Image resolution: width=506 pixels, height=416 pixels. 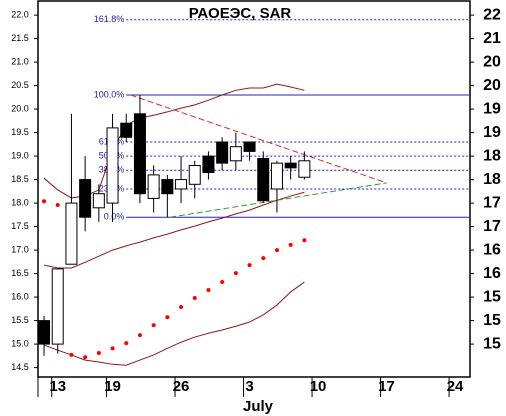 I want to click on x-tick-label: 24, so click(x=455, y=386).